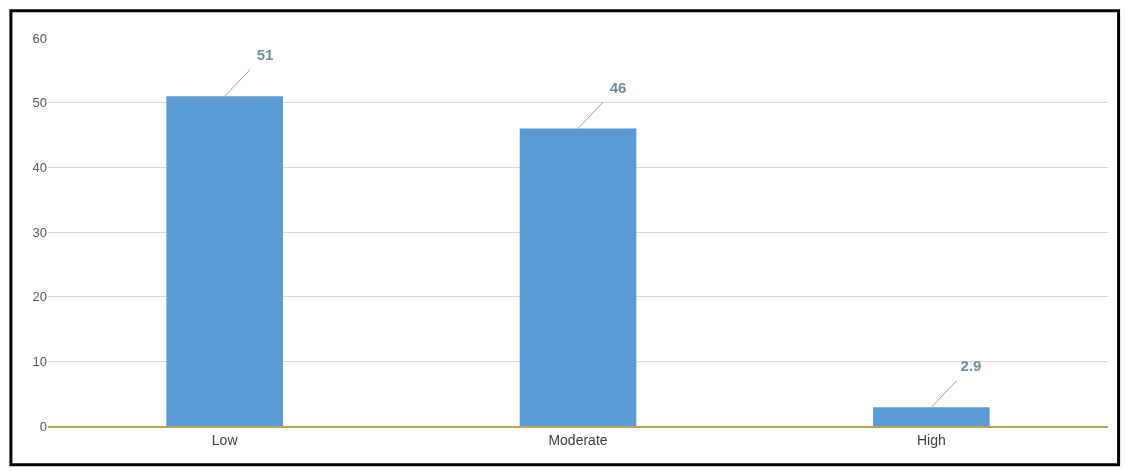 The image size is (1126, 471). What do you see at coordinates (618, 87) in the screenshot?
I see `data-label: 46` at bounding box center [618, 87].